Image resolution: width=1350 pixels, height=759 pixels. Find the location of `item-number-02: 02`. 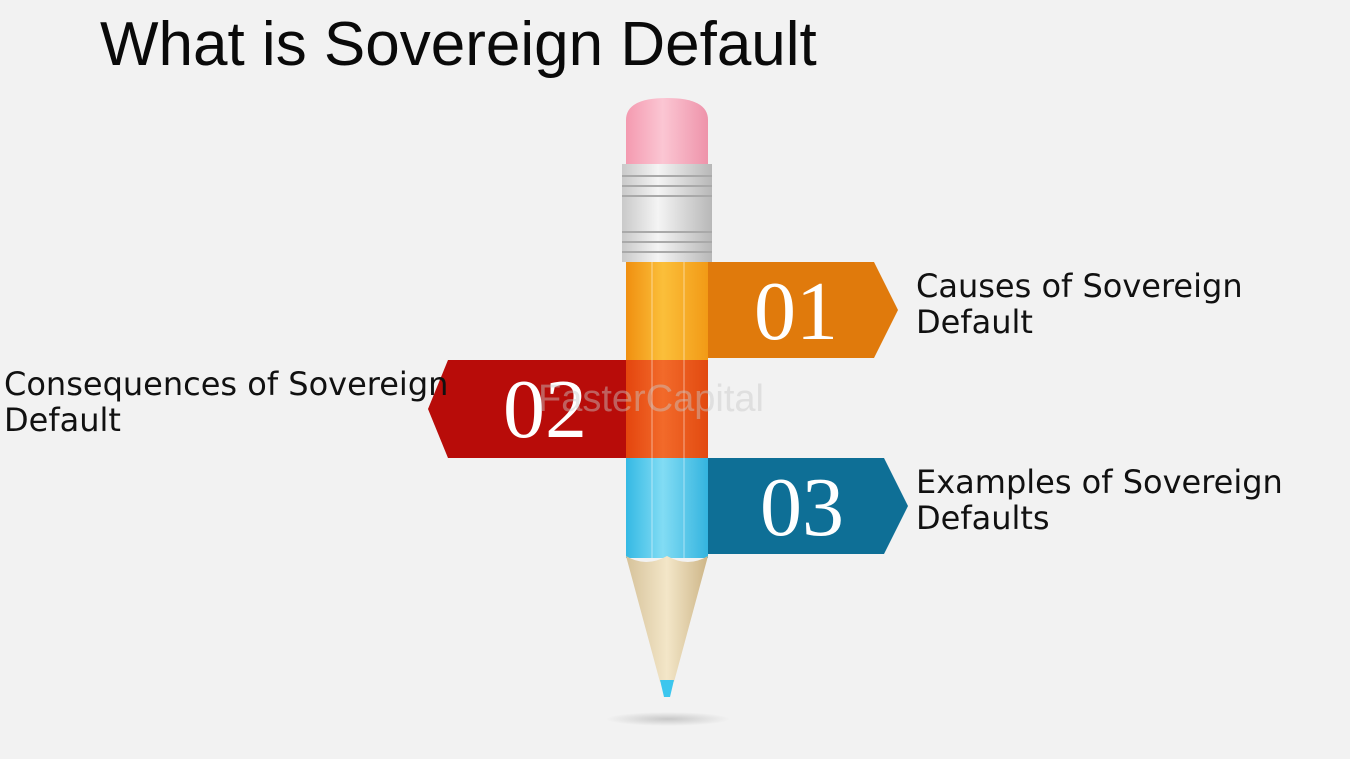

item-number-02: 02 is located at coordinates (545, 409).